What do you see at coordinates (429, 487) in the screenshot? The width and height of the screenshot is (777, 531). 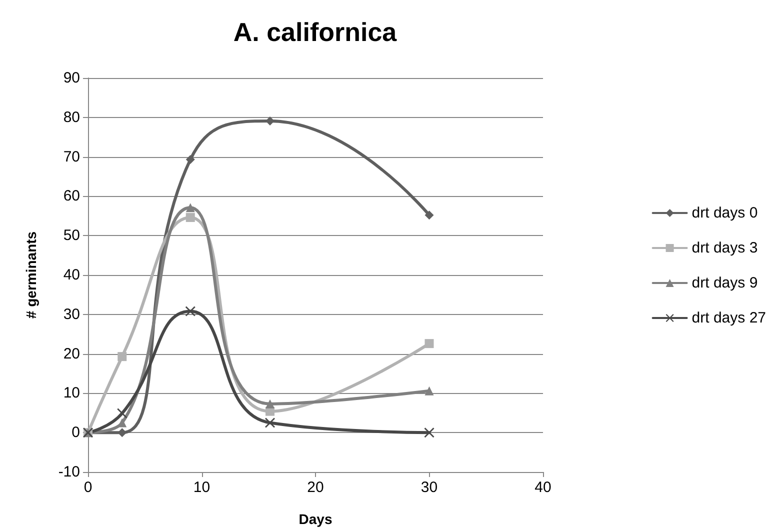 I see `x-tick-label: 30` at bounding box center [429, 487].